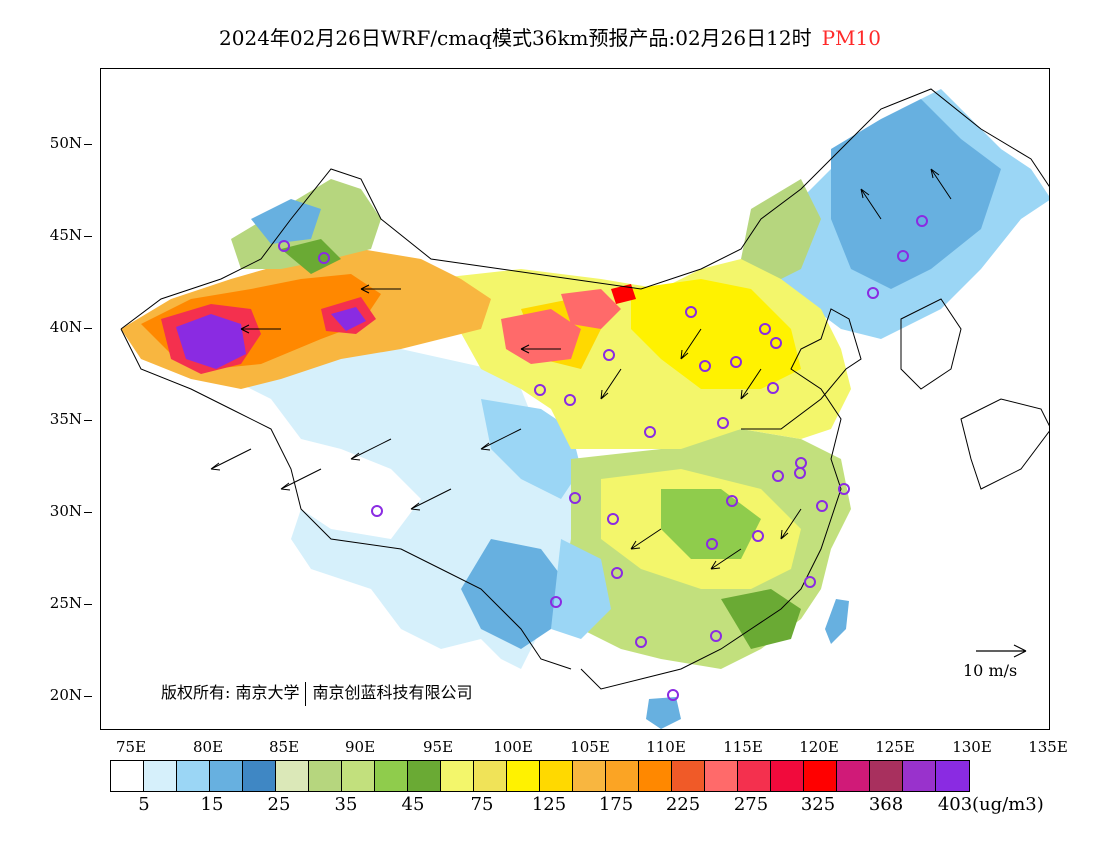 This screenshot has height=850, width=1100. I want to click on lon-label: 110E, so click(666, 747).